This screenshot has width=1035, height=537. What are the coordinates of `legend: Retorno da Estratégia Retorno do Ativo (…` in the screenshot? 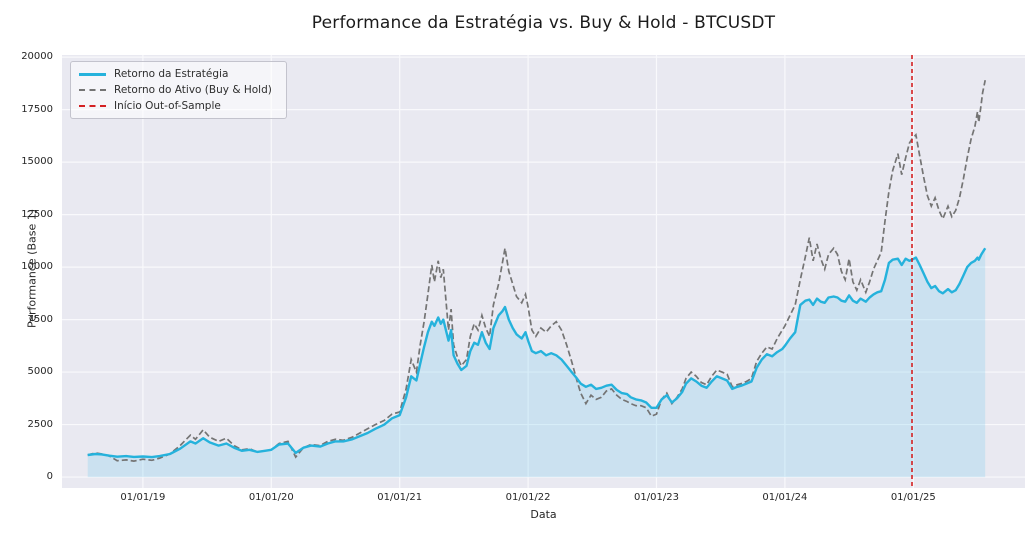 It's located at (178, 90).